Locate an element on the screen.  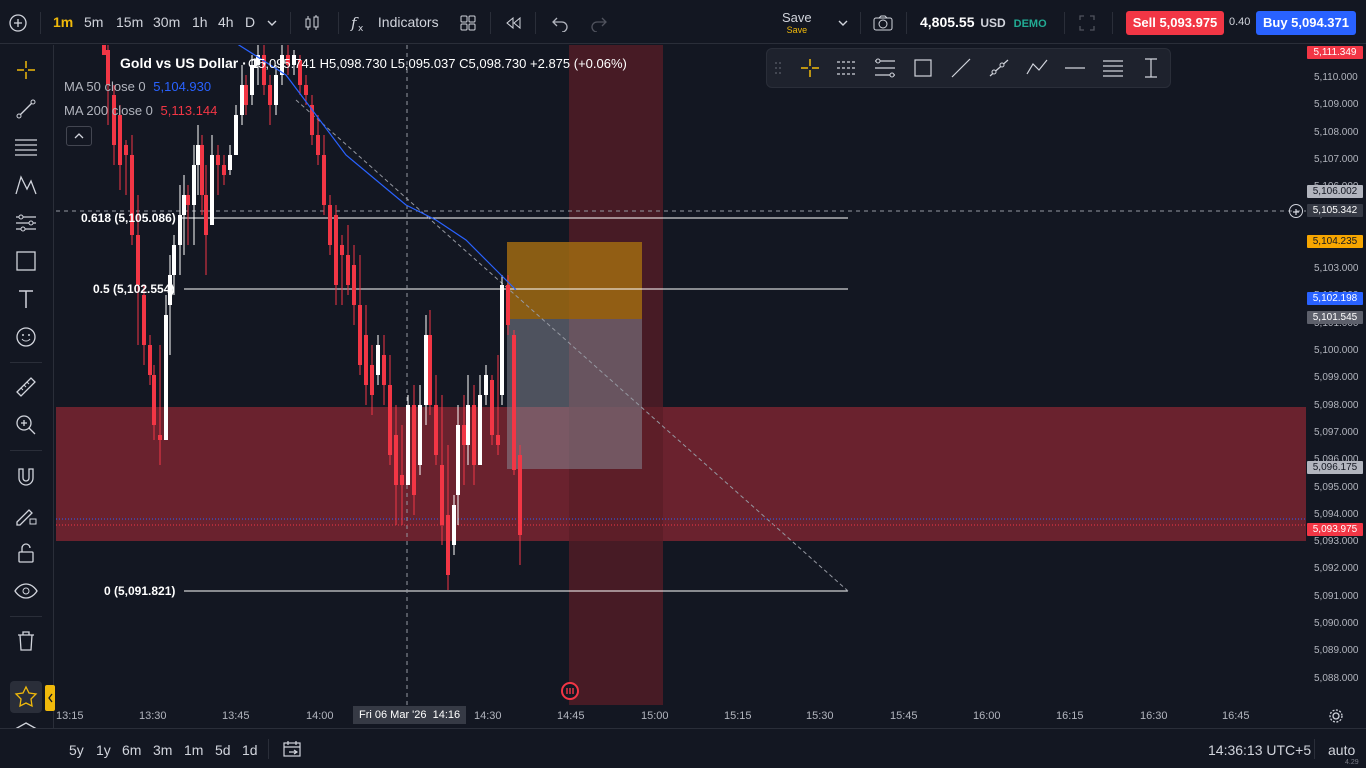
floating-drawing-toolbar is located at coordinates (968, 68).